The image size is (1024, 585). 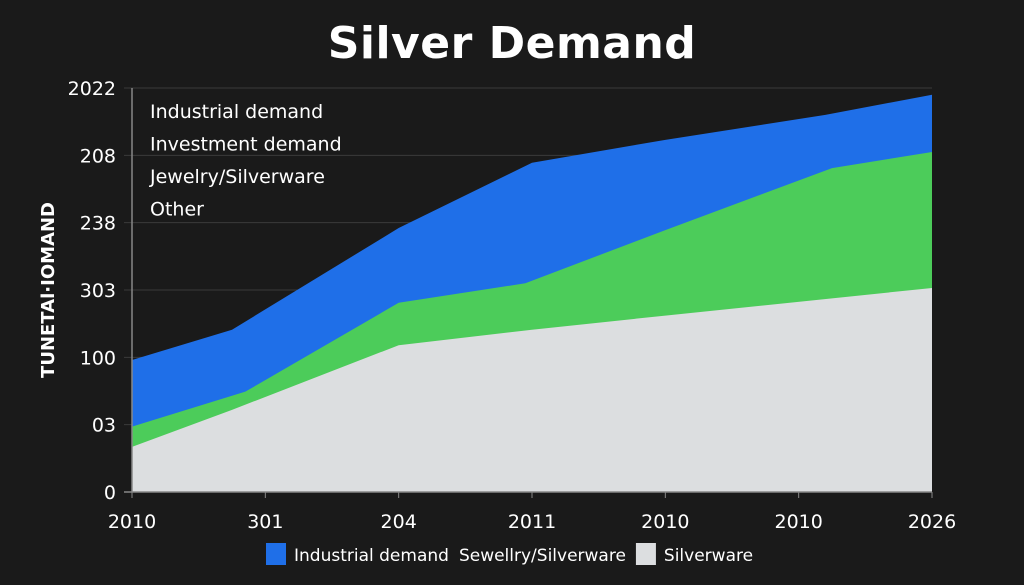 What do you see at coordinates (104, 426) in the screenshot?
I see `y-tick-label: 03` at bounding box center [104, 426].